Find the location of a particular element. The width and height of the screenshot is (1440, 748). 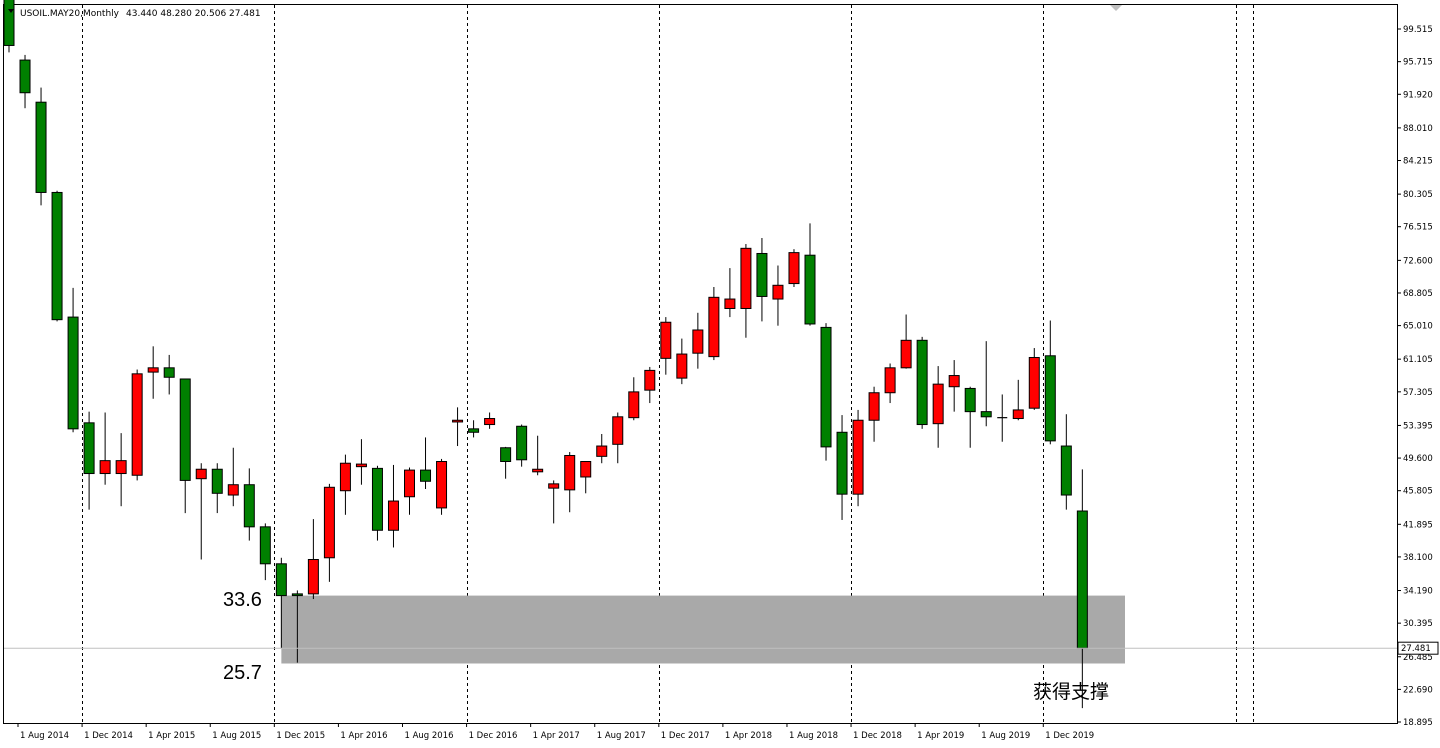

y-tick-label: 53.395 is located at coordinates (1418, 426).